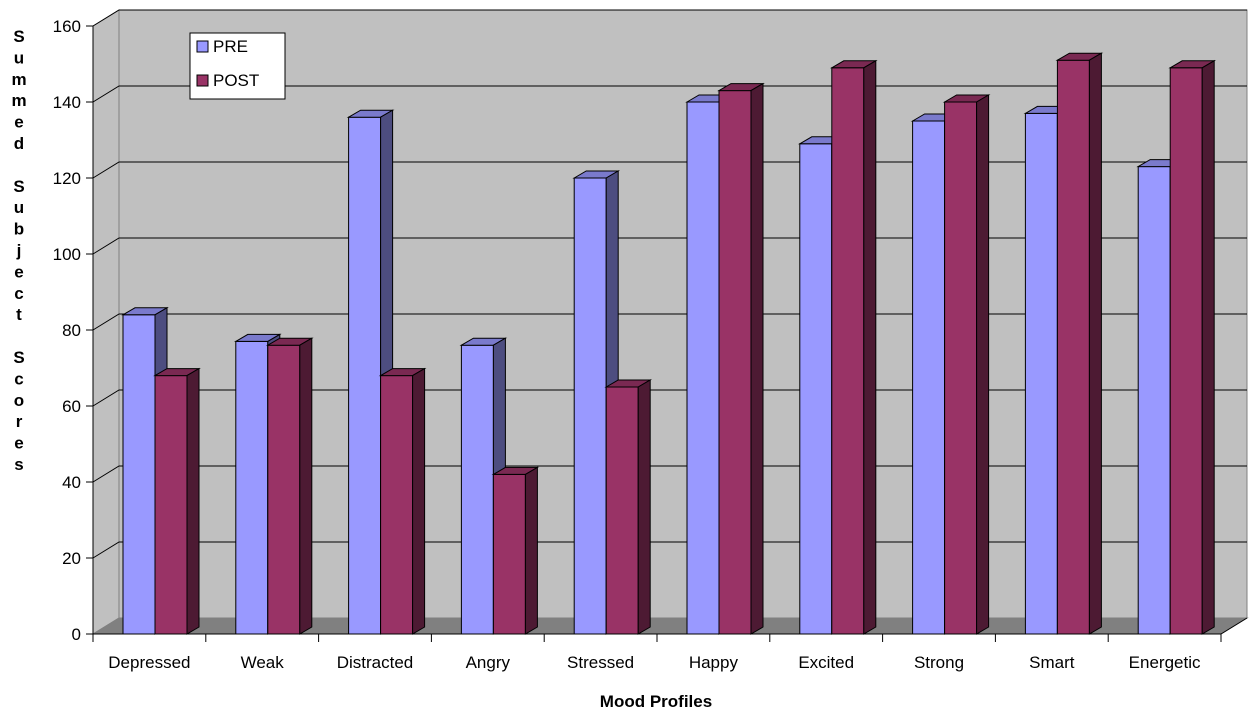 Image resolution: width=1251 pixels, height=713 pixels. I want to click on bar-post-weak, so click(284, 489).